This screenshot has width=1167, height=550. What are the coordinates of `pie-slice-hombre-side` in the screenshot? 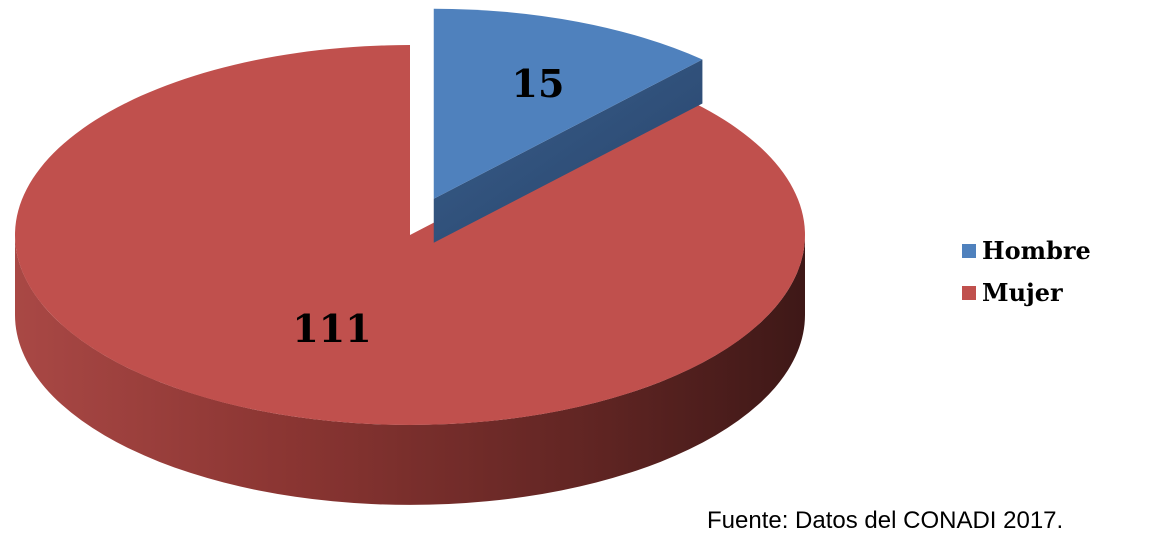 It's located at (568, 151).